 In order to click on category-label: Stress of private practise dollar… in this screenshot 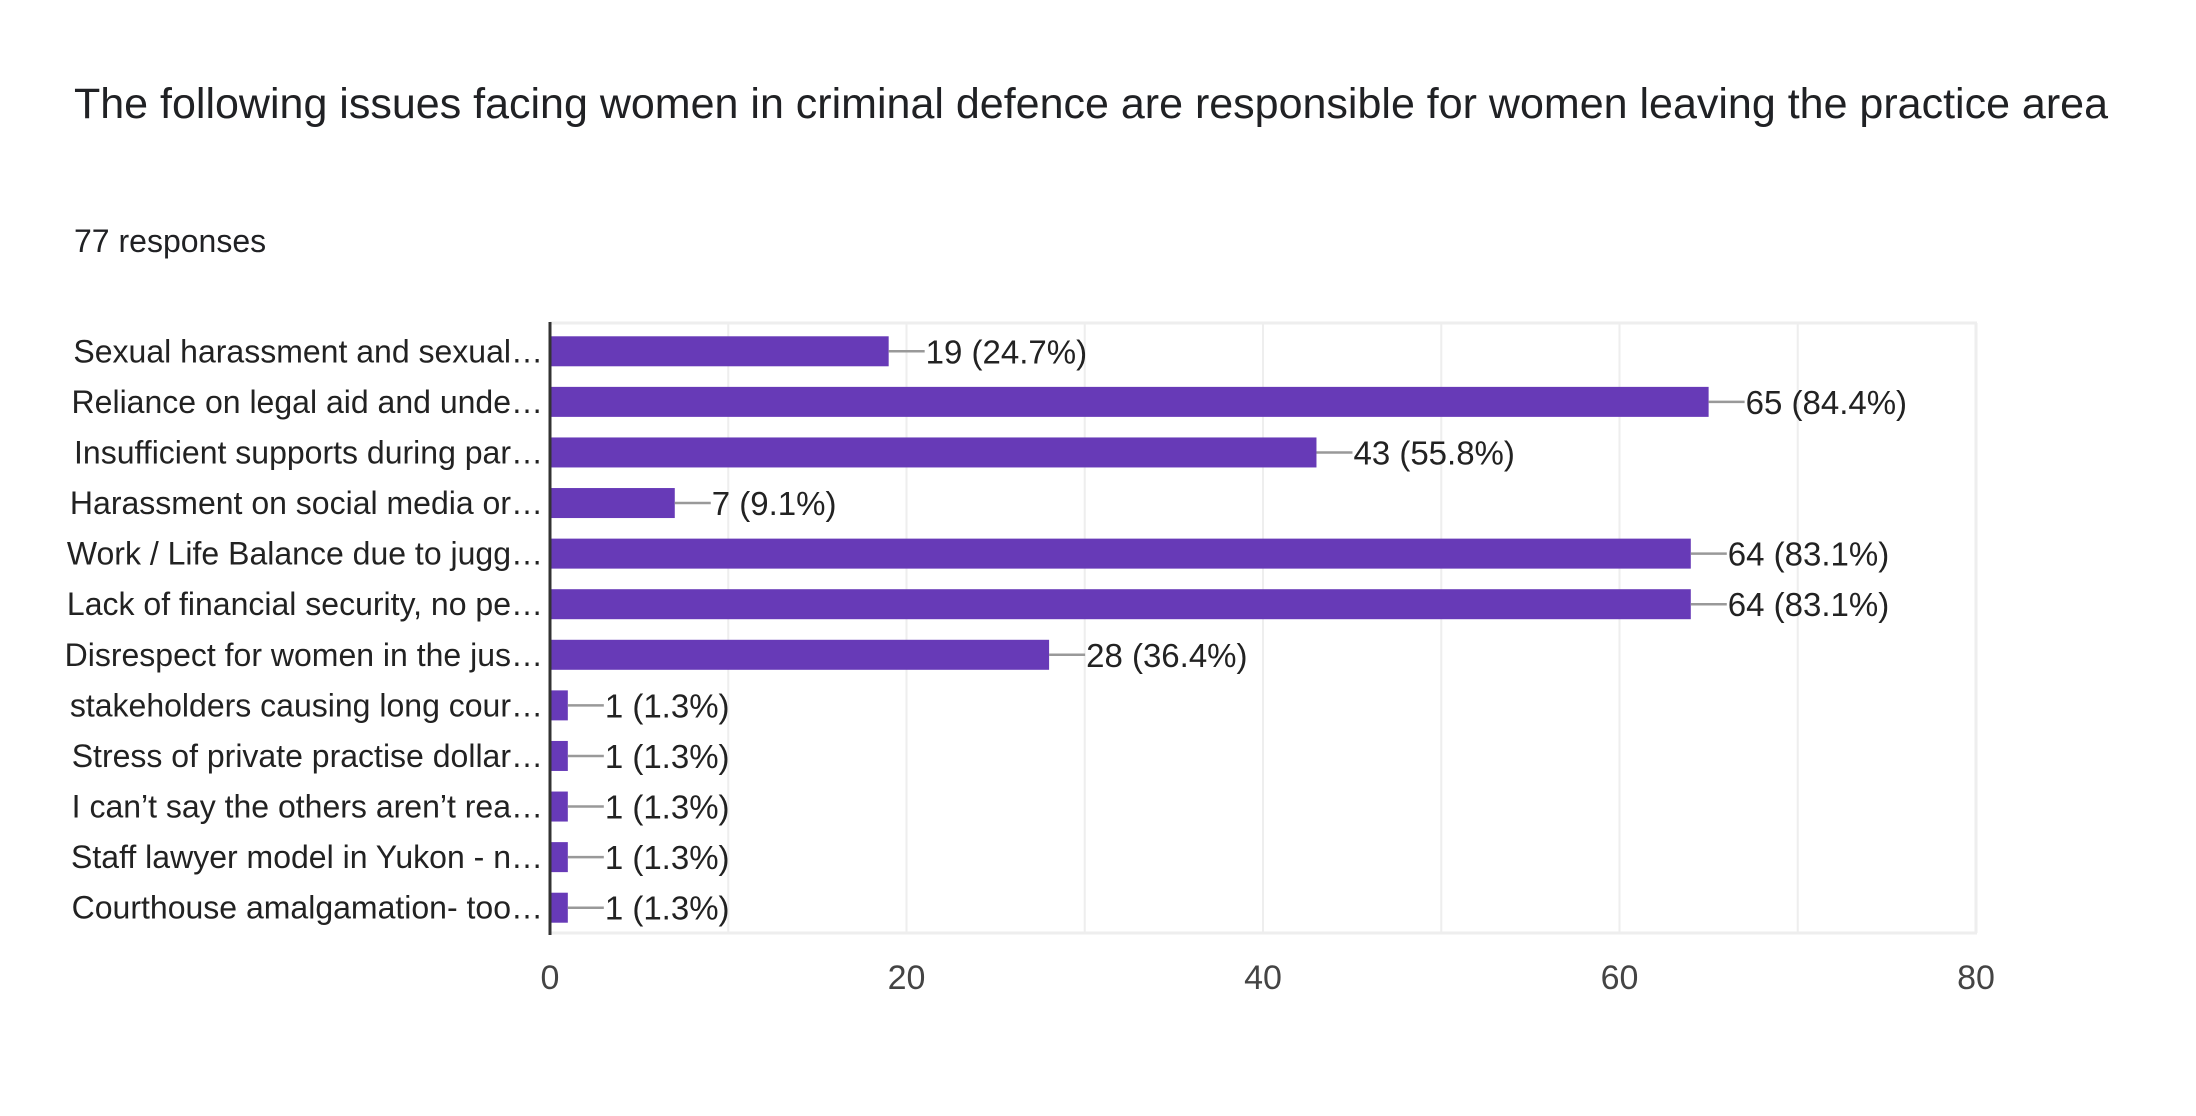, I will do `click(307, 756)`.